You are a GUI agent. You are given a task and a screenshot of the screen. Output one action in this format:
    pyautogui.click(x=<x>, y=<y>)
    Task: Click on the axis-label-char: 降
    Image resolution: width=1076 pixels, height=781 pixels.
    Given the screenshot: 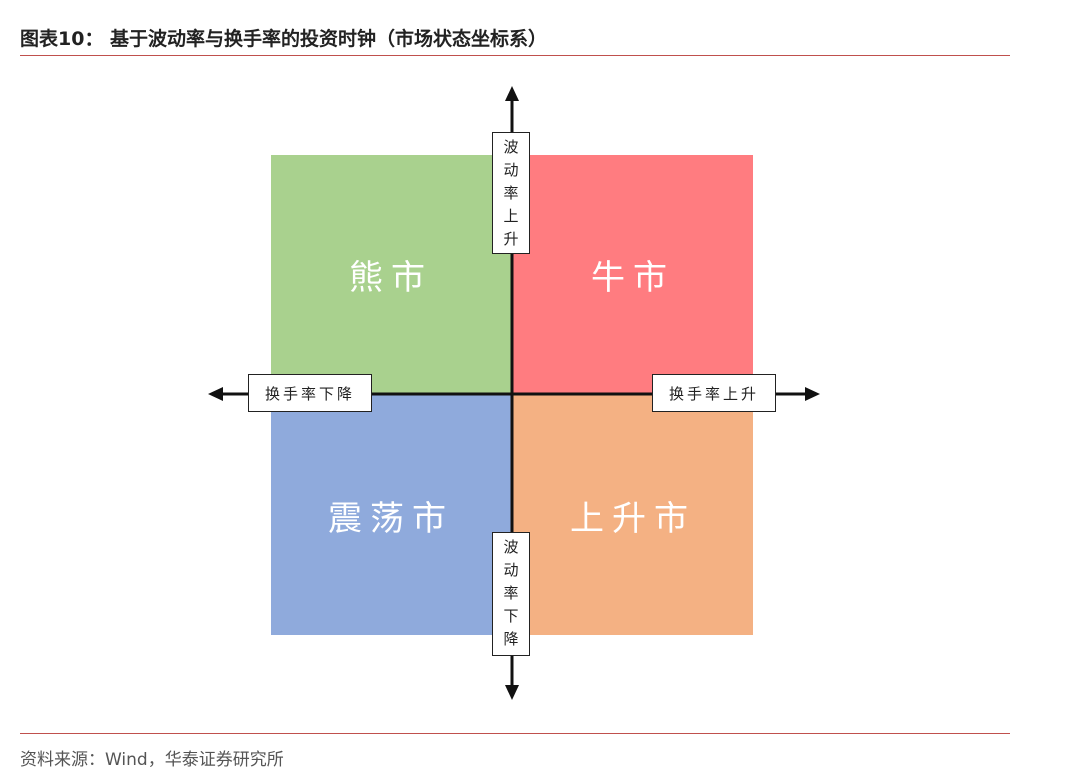 What is the action you would take?
    pyautogui.click(x=511, y=639)
    